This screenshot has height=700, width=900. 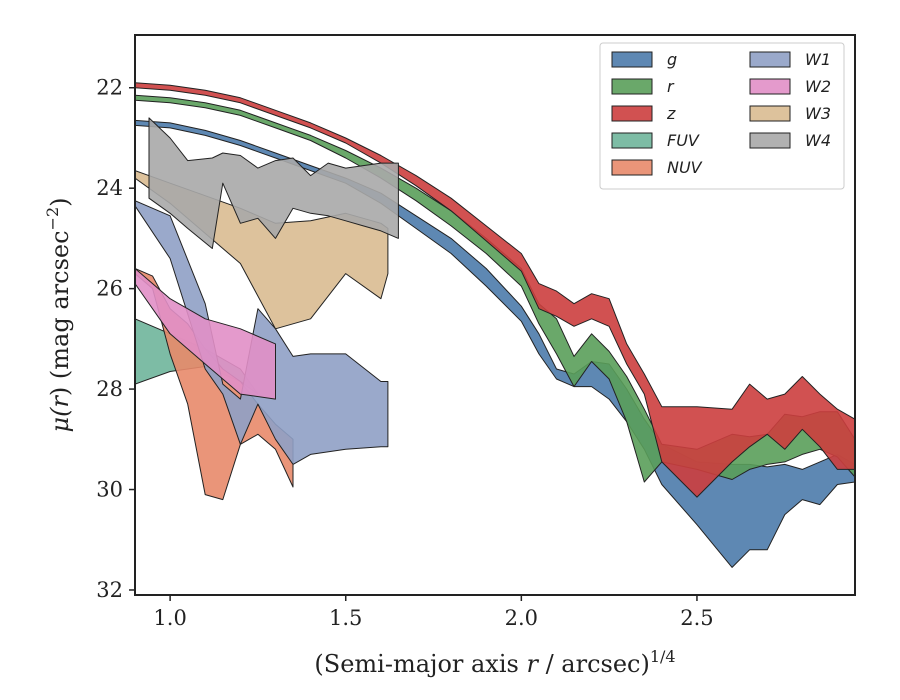 I want to click on legend-label-w3: W3, so click(x=818, y=113).